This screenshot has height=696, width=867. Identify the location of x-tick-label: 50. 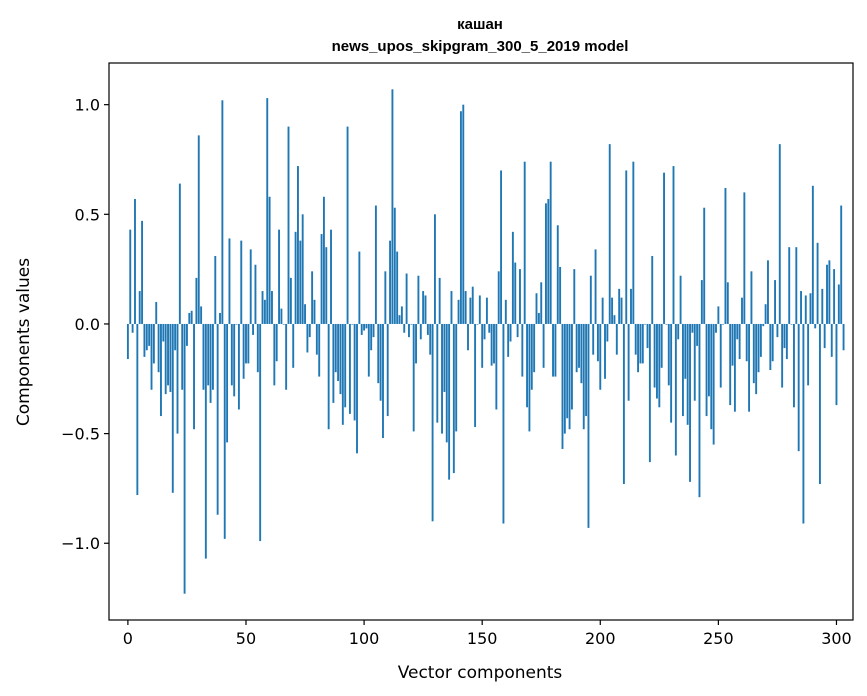
(246, 638).